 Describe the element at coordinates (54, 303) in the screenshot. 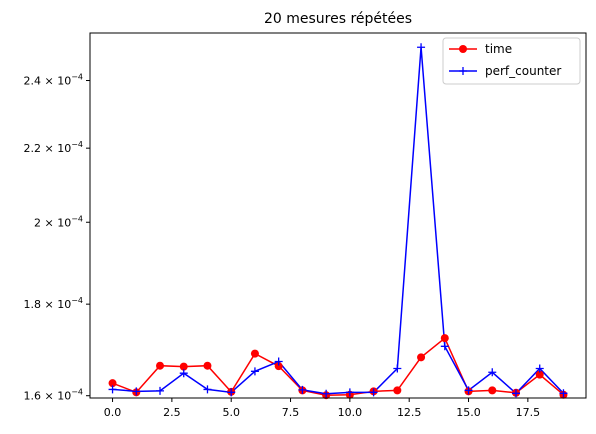

I see `y-tick-label: 1.8 × 10⁻⁴` at that location.